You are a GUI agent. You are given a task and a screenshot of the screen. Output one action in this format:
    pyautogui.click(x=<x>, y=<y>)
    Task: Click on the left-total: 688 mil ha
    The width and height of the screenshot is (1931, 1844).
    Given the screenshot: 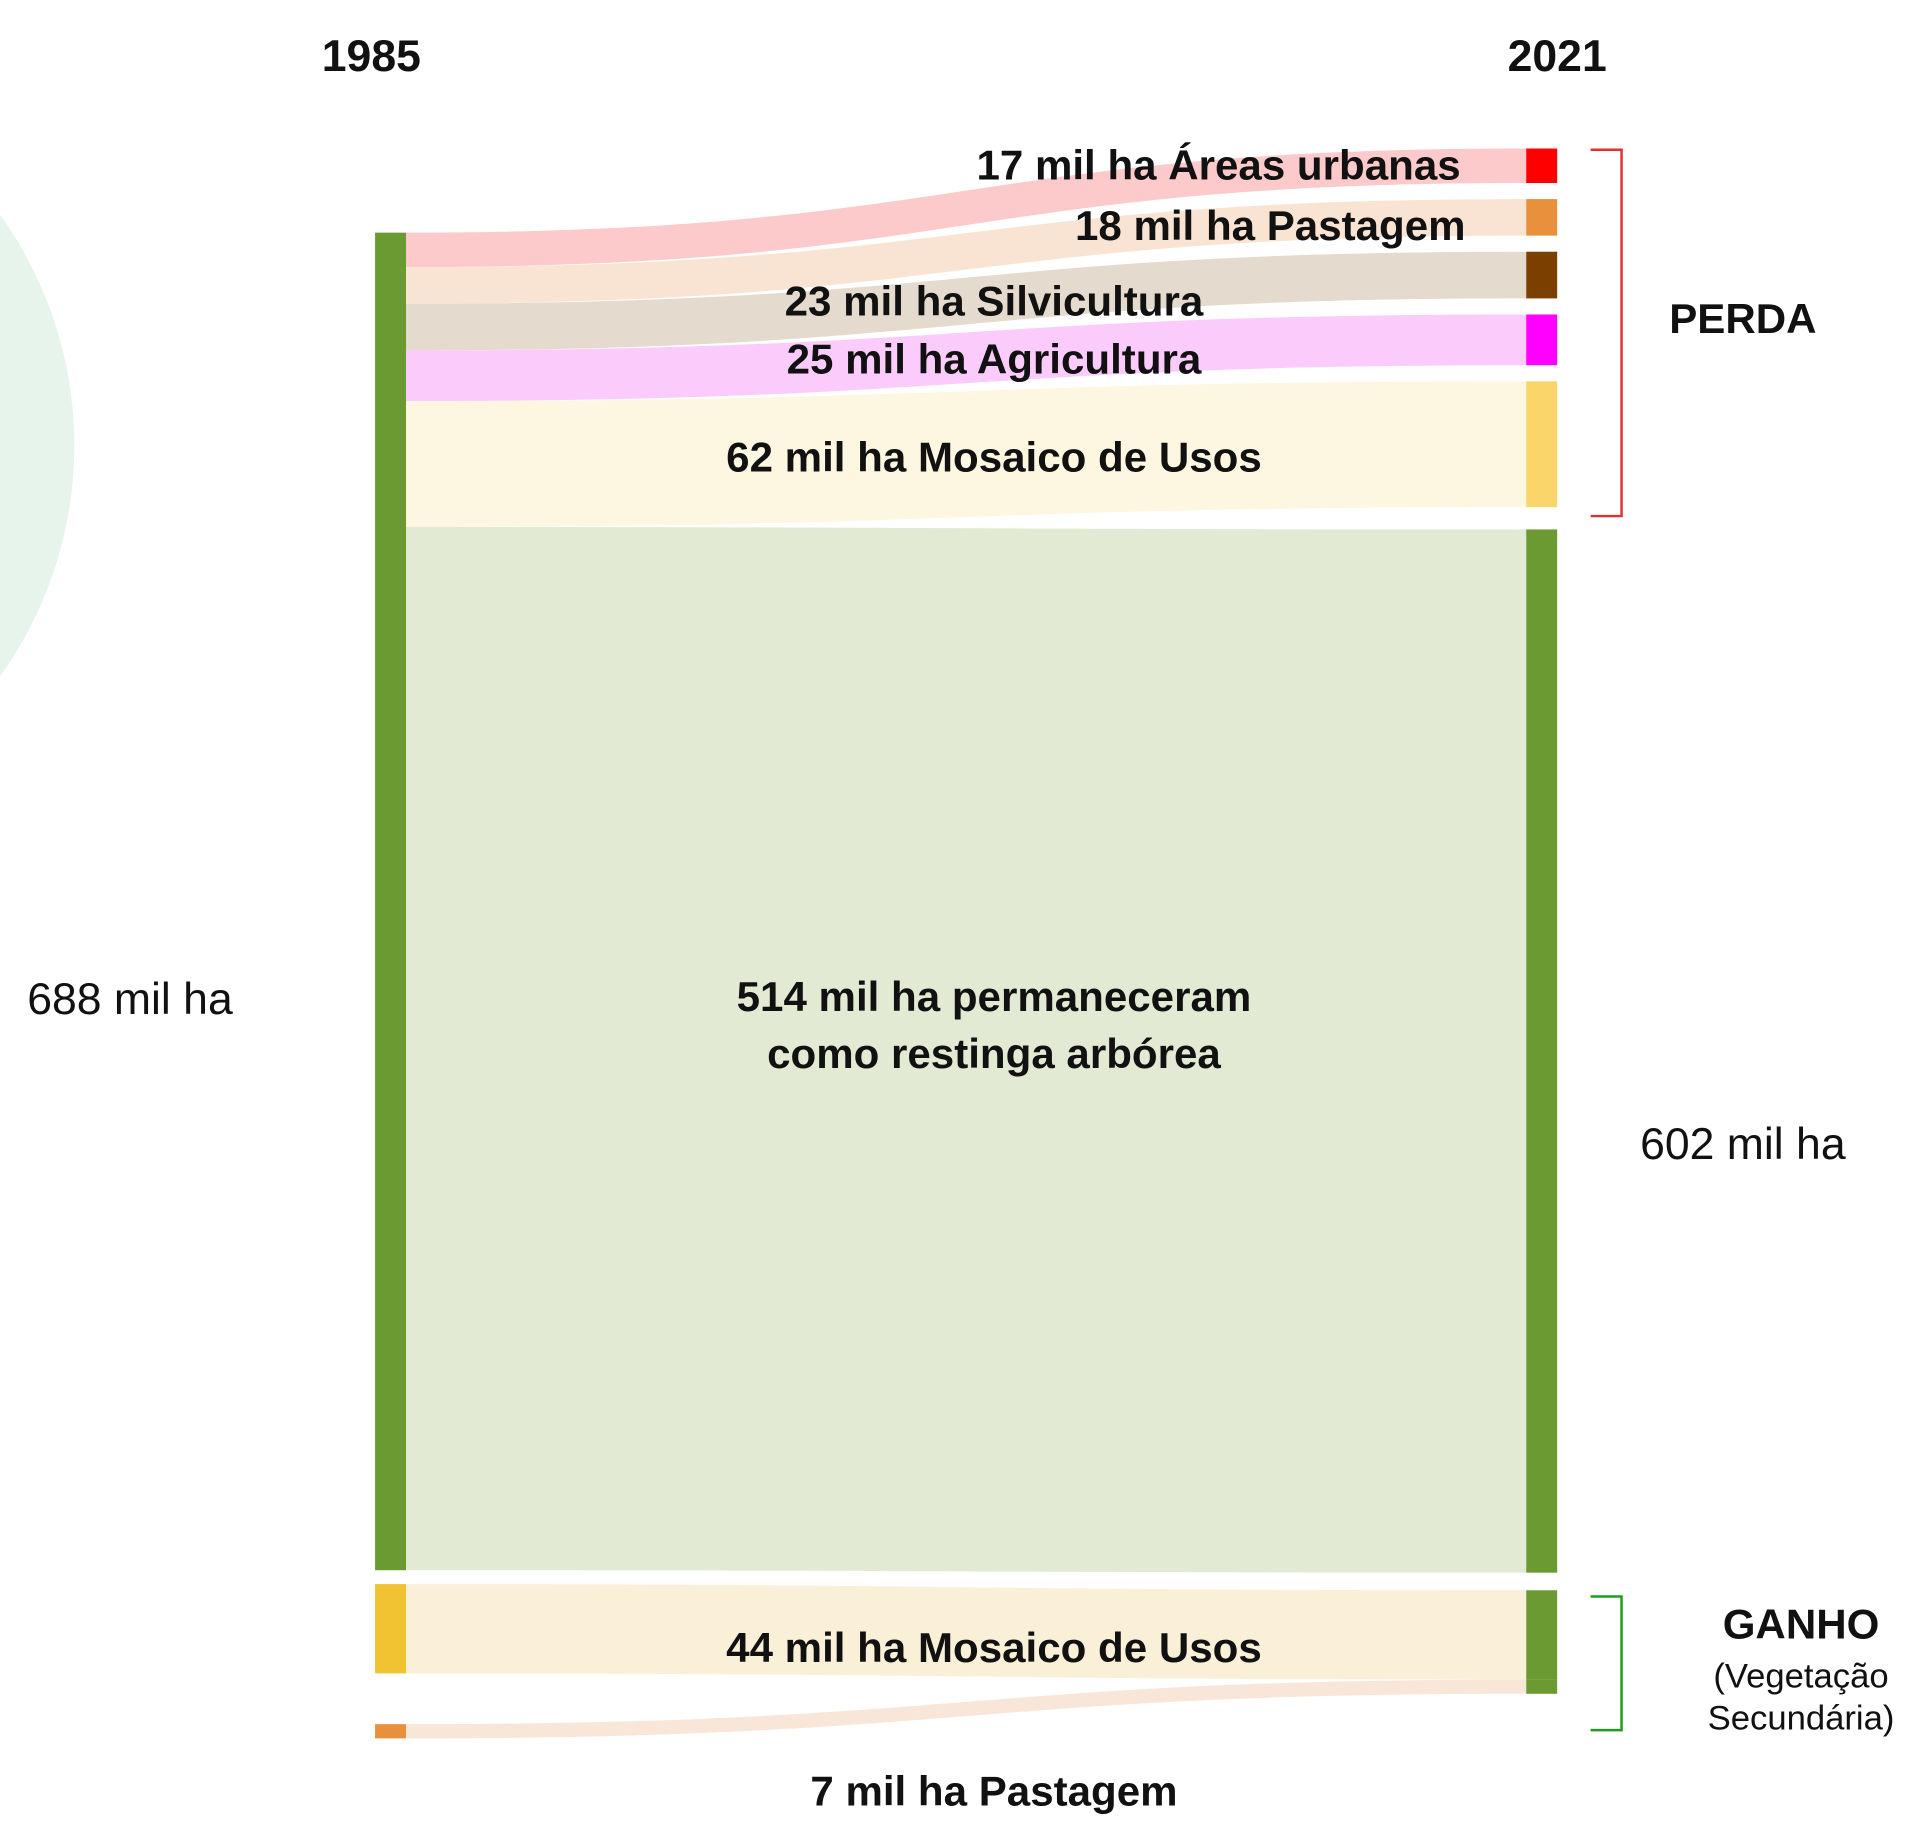 What is the action you would take?
    pyautogui.click(x=130, y=999)
    